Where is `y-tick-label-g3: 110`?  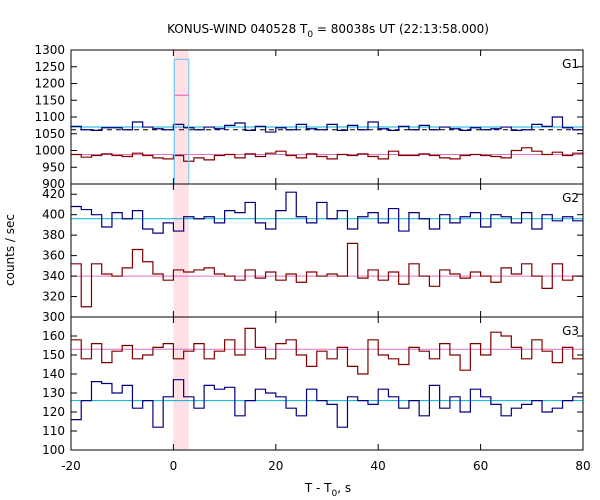 y-tick-label-g3: 110 is located at coordinates (53, 431).